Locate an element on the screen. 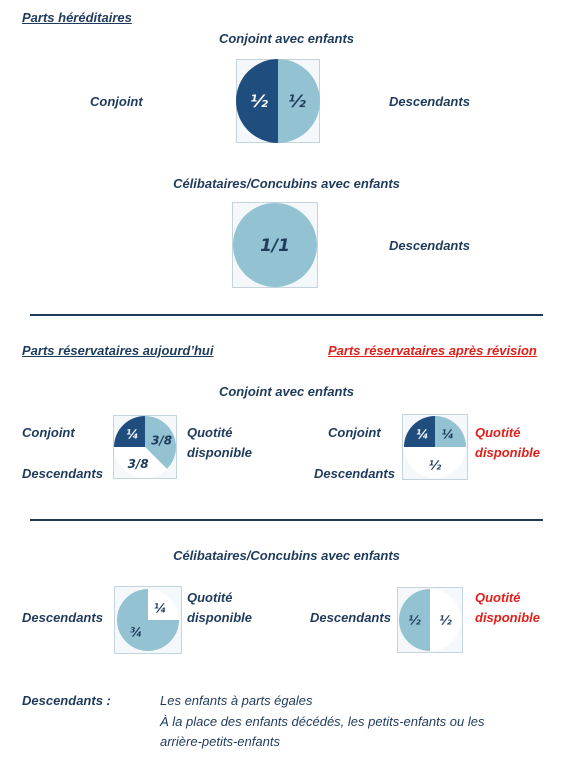 This screenshot has width=573, height=757. reserved-single-title: Célibataires/Concubins avec enfants is located at coordinates (286, 555).